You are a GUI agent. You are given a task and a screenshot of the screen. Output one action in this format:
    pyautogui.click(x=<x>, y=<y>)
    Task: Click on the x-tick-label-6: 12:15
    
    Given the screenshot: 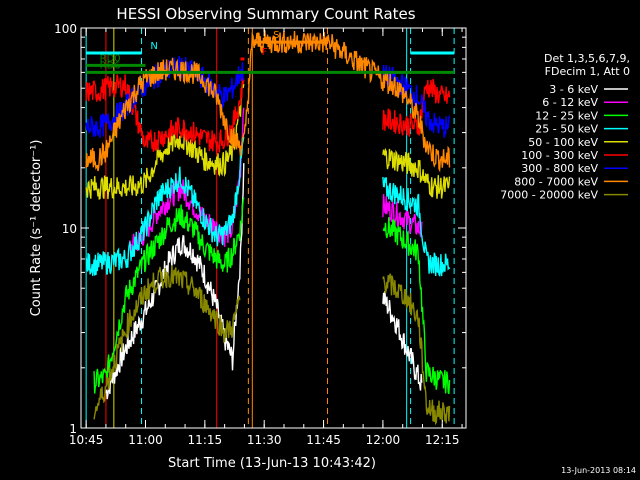 What is the action you would take?
    pyautogui.click(x=442, y=440)
    